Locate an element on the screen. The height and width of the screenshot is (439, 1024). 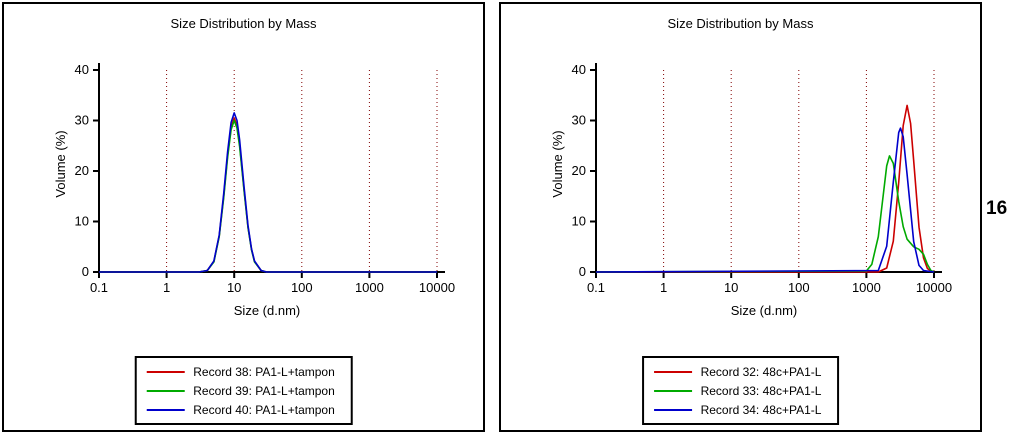
legend-item: Record 34: 48c+PA1-L is located at coordinates (737, 409).